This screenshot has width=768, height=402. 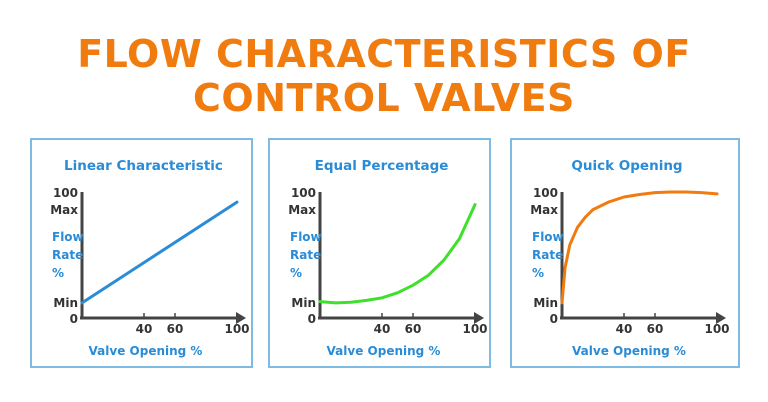 I want to click on chart-title: Quick Opening, so click(x=626, y=166).